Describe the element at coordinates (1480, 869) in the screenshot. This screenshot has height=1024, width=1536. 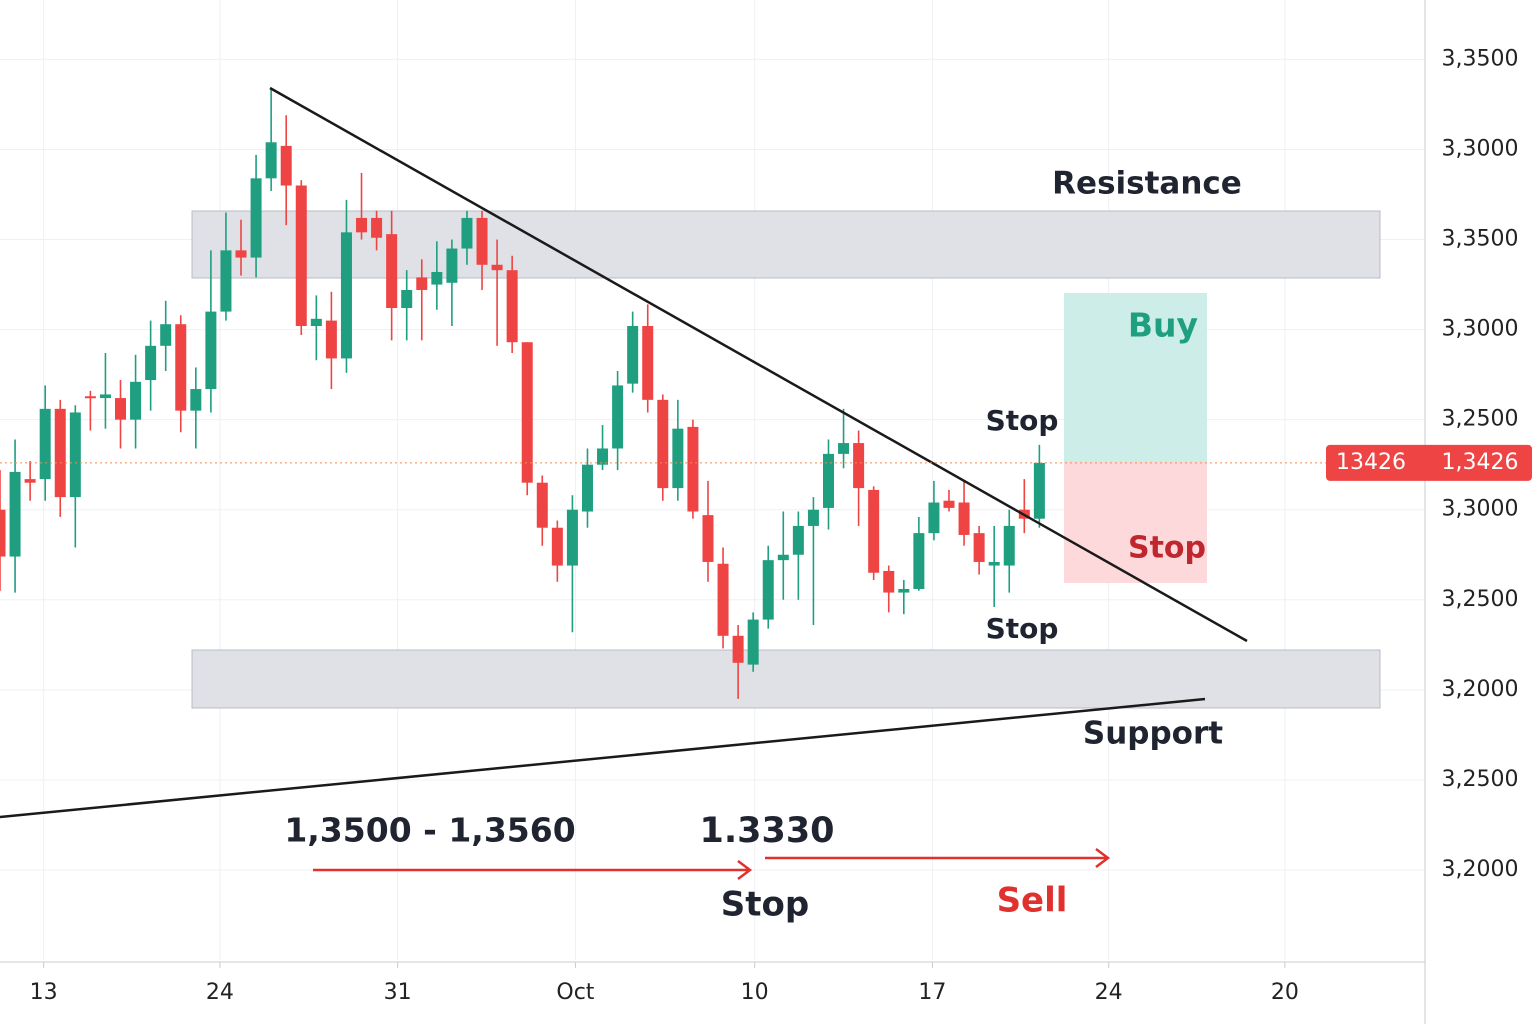
I see `y-tick-label: 3,2000` at that location.